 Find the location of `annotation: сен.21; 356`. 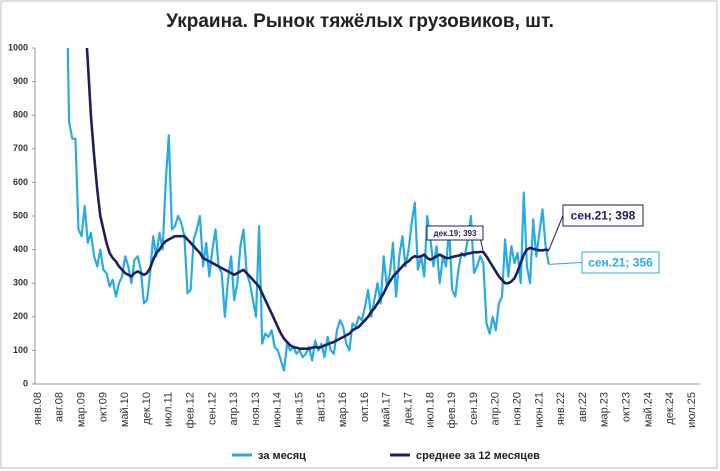

annotation: сен.21; 356 is located at coordinates (620, 263).